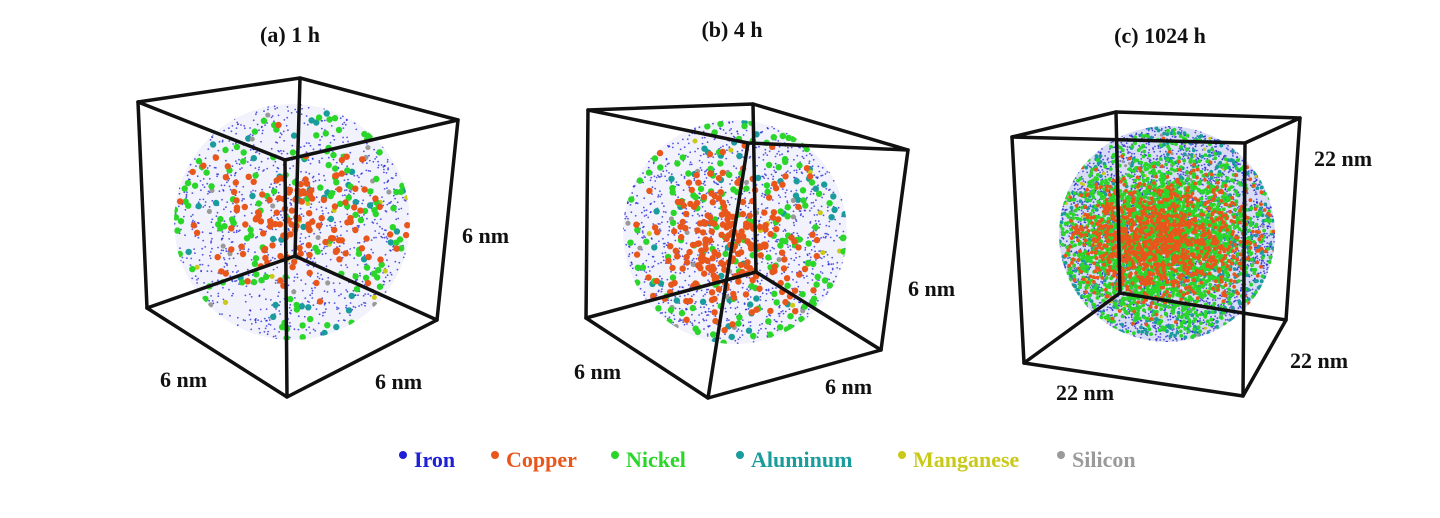 The width and height of the screenshot is (1440, 518). I want to click on silicon-atom, so click(223, 246).